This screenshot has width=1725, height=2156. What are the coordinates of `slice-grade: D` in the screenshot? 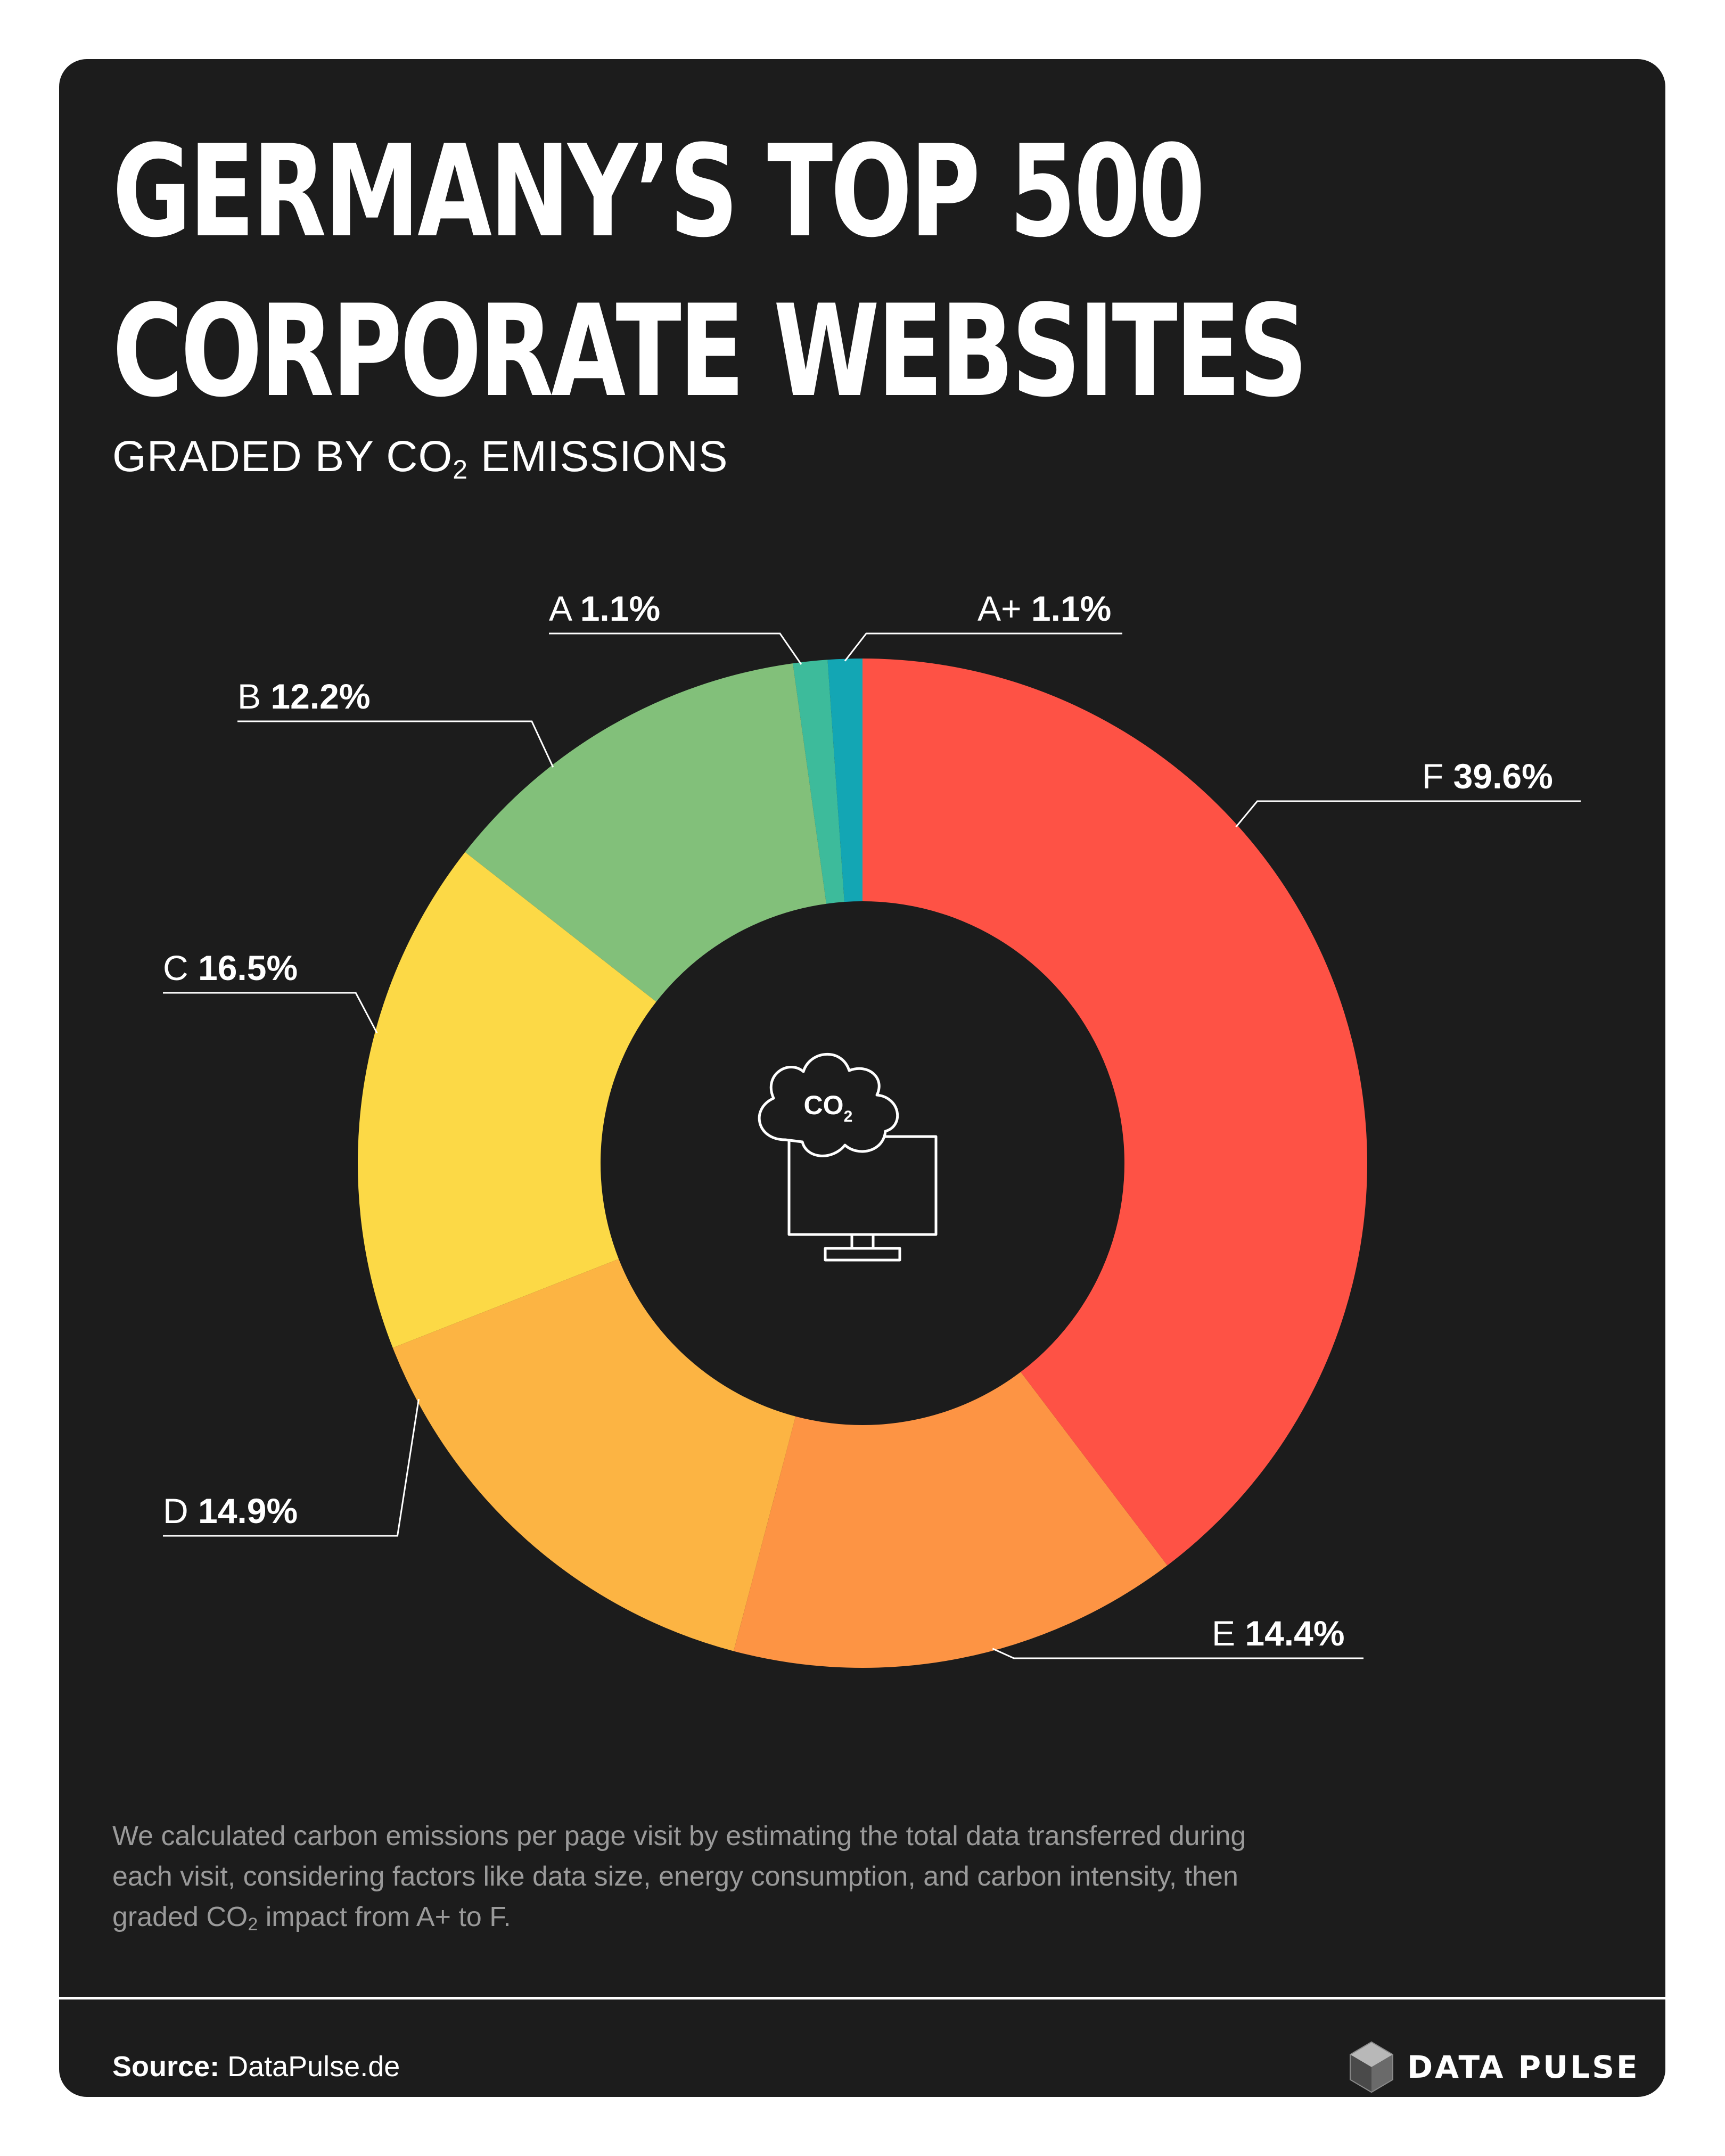 It's located at (180, 1510).